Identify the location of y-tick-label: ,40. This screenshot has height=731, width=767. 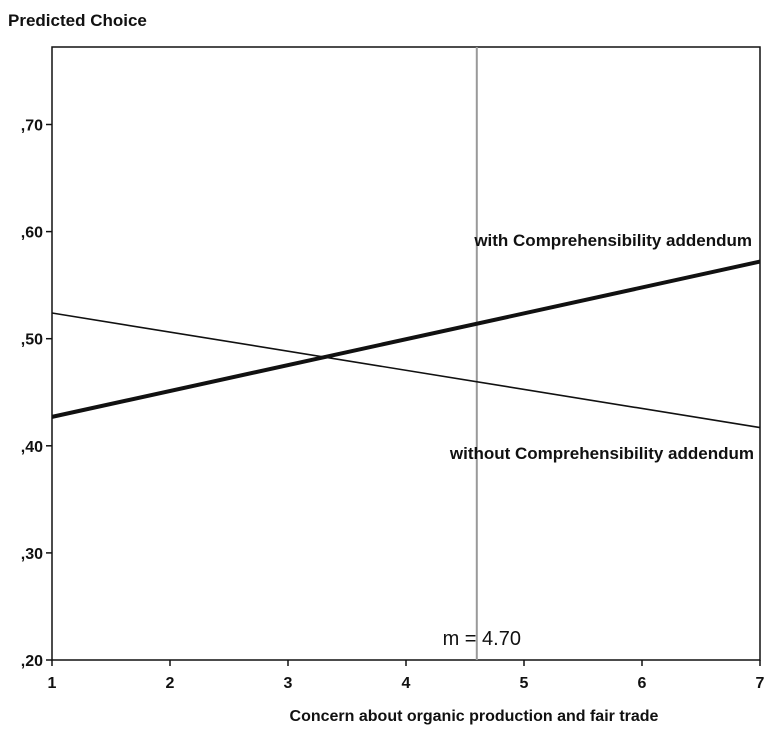
(32, 447).